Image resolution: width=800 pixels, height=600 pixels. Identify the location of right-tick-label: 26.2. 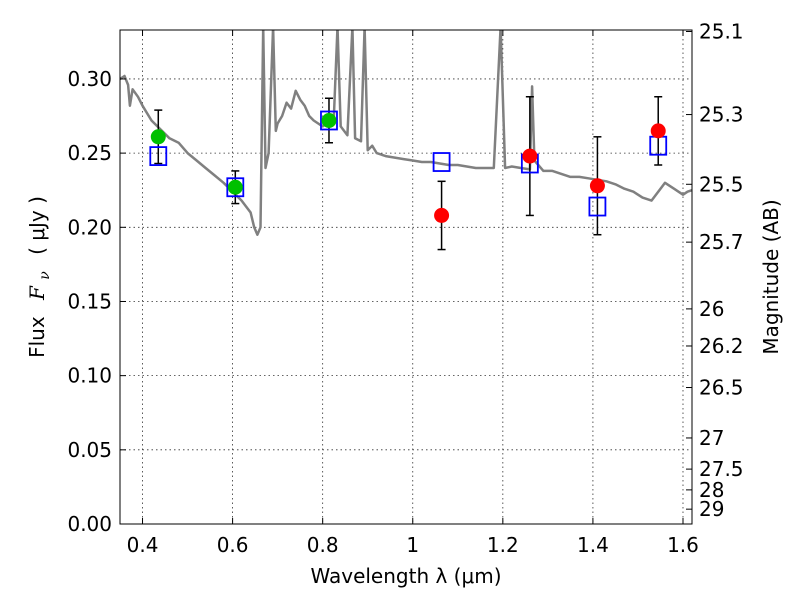
(721, 346).